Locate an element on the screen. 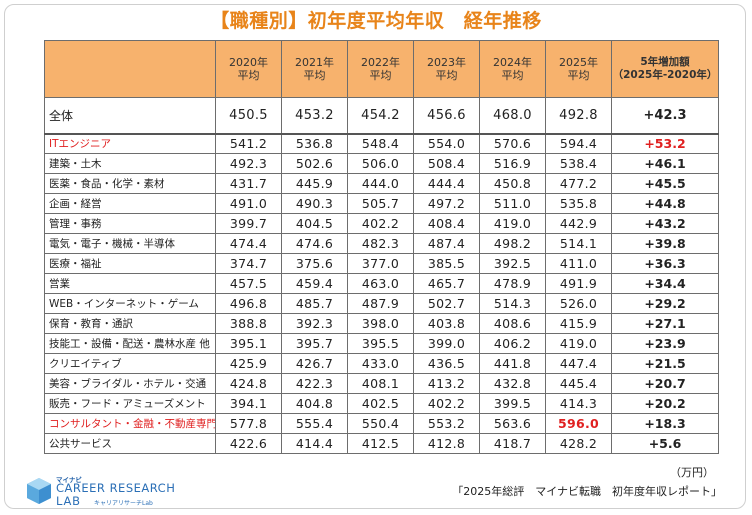 Image resolution: width=752 pixels, height=515 pixels. value-cell: 412.5 is located at coordinates (380, 443).